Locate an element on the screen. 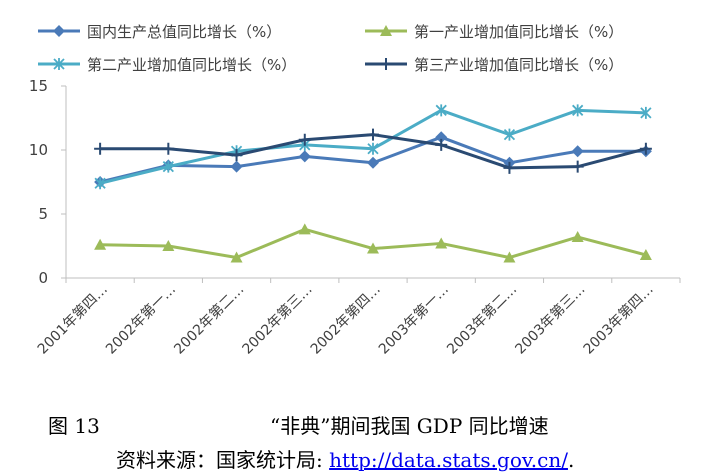  legend-item: 第三产业增加值同比增长（%） is located at coordinates (494, 65).